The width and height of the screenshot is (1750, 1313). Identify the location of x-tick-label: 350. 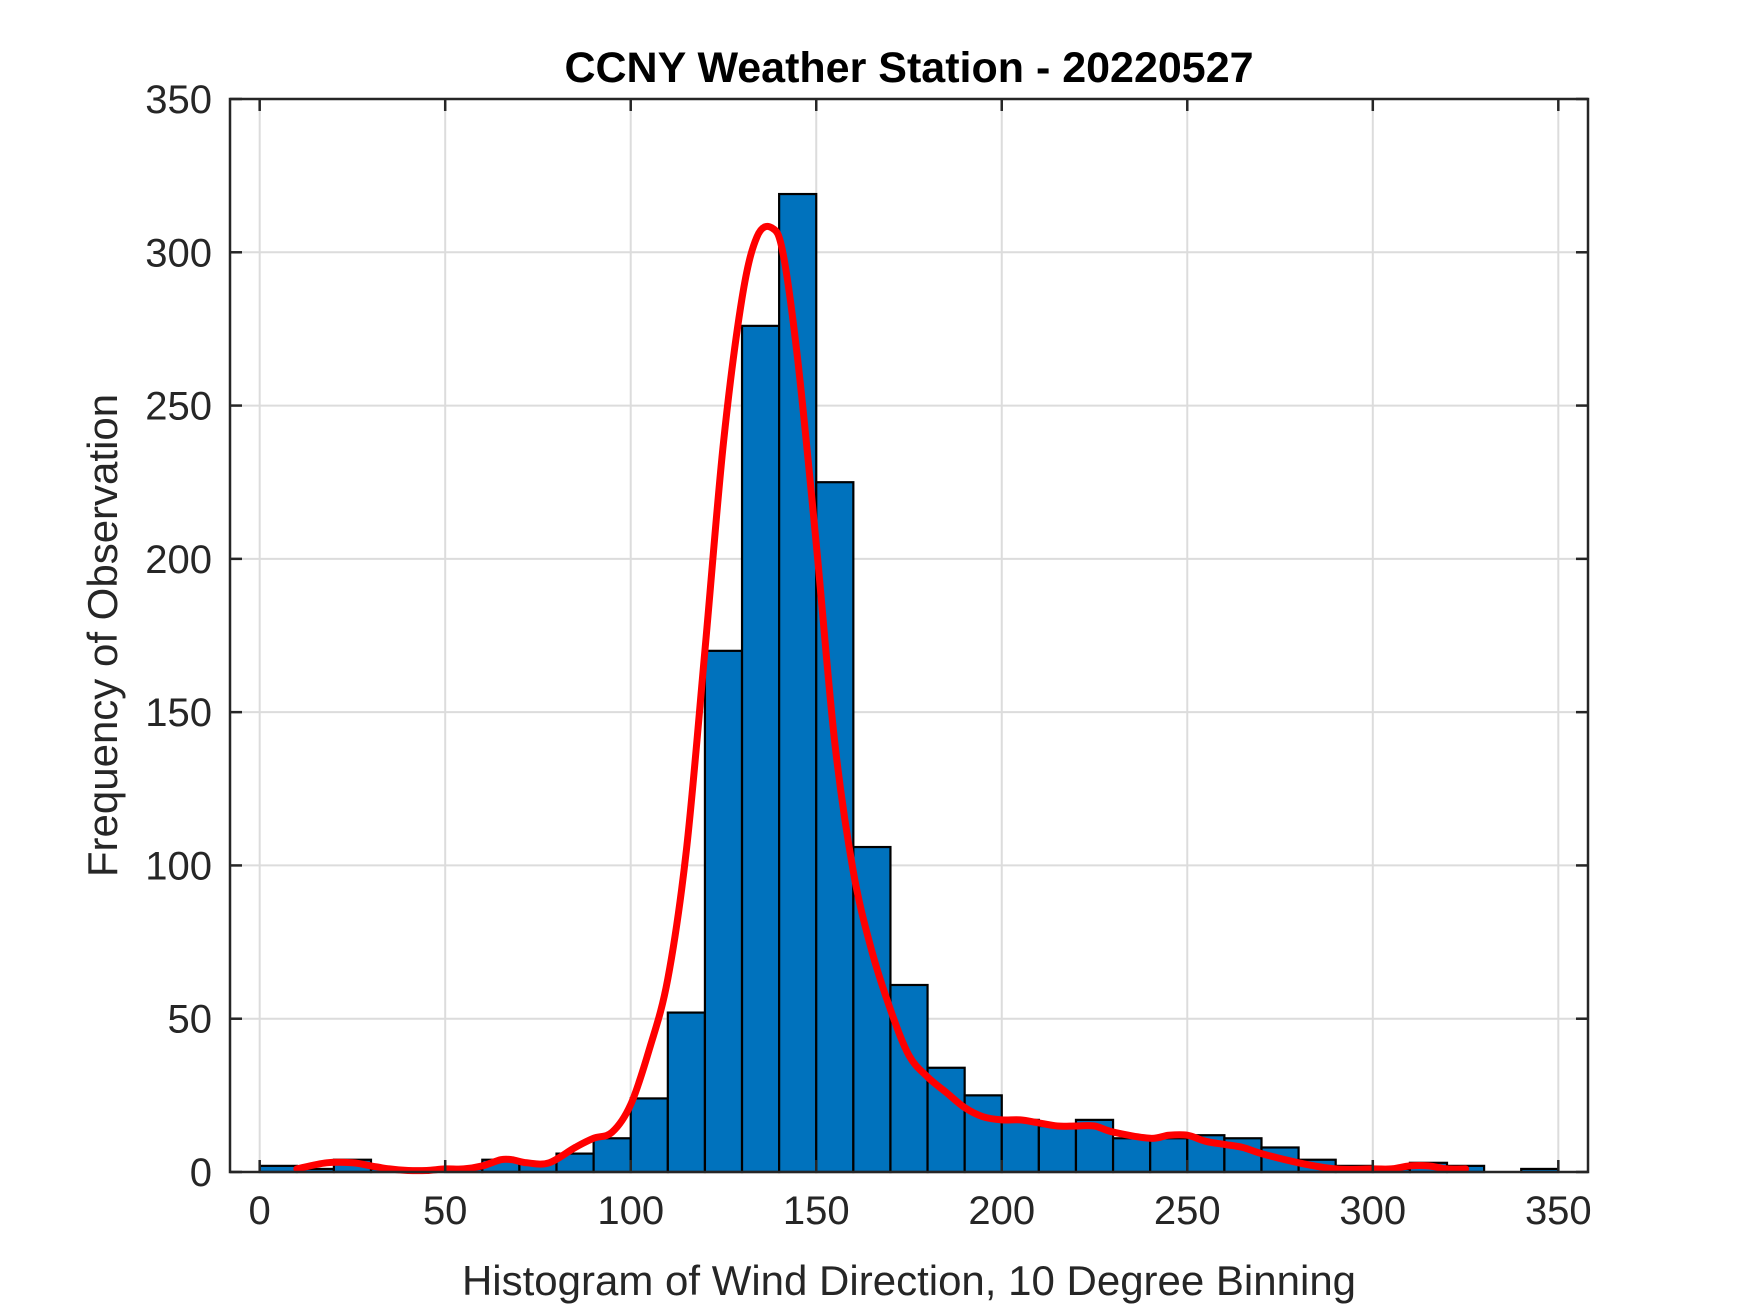
(1558, 1211).